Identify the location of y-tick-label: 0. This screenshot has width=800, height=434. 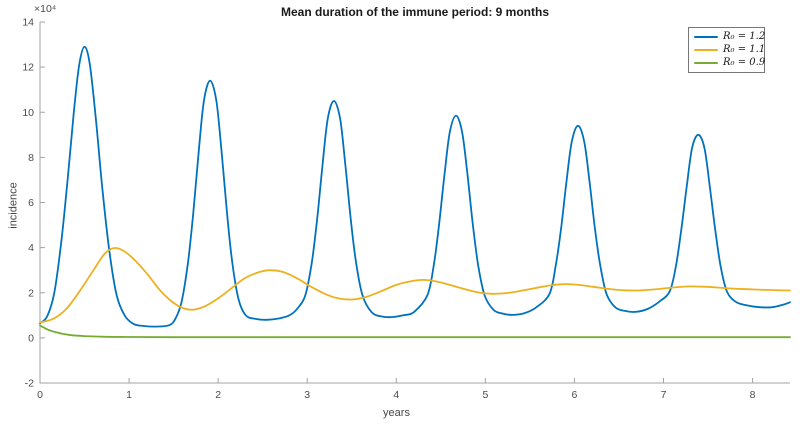
(31, 338).